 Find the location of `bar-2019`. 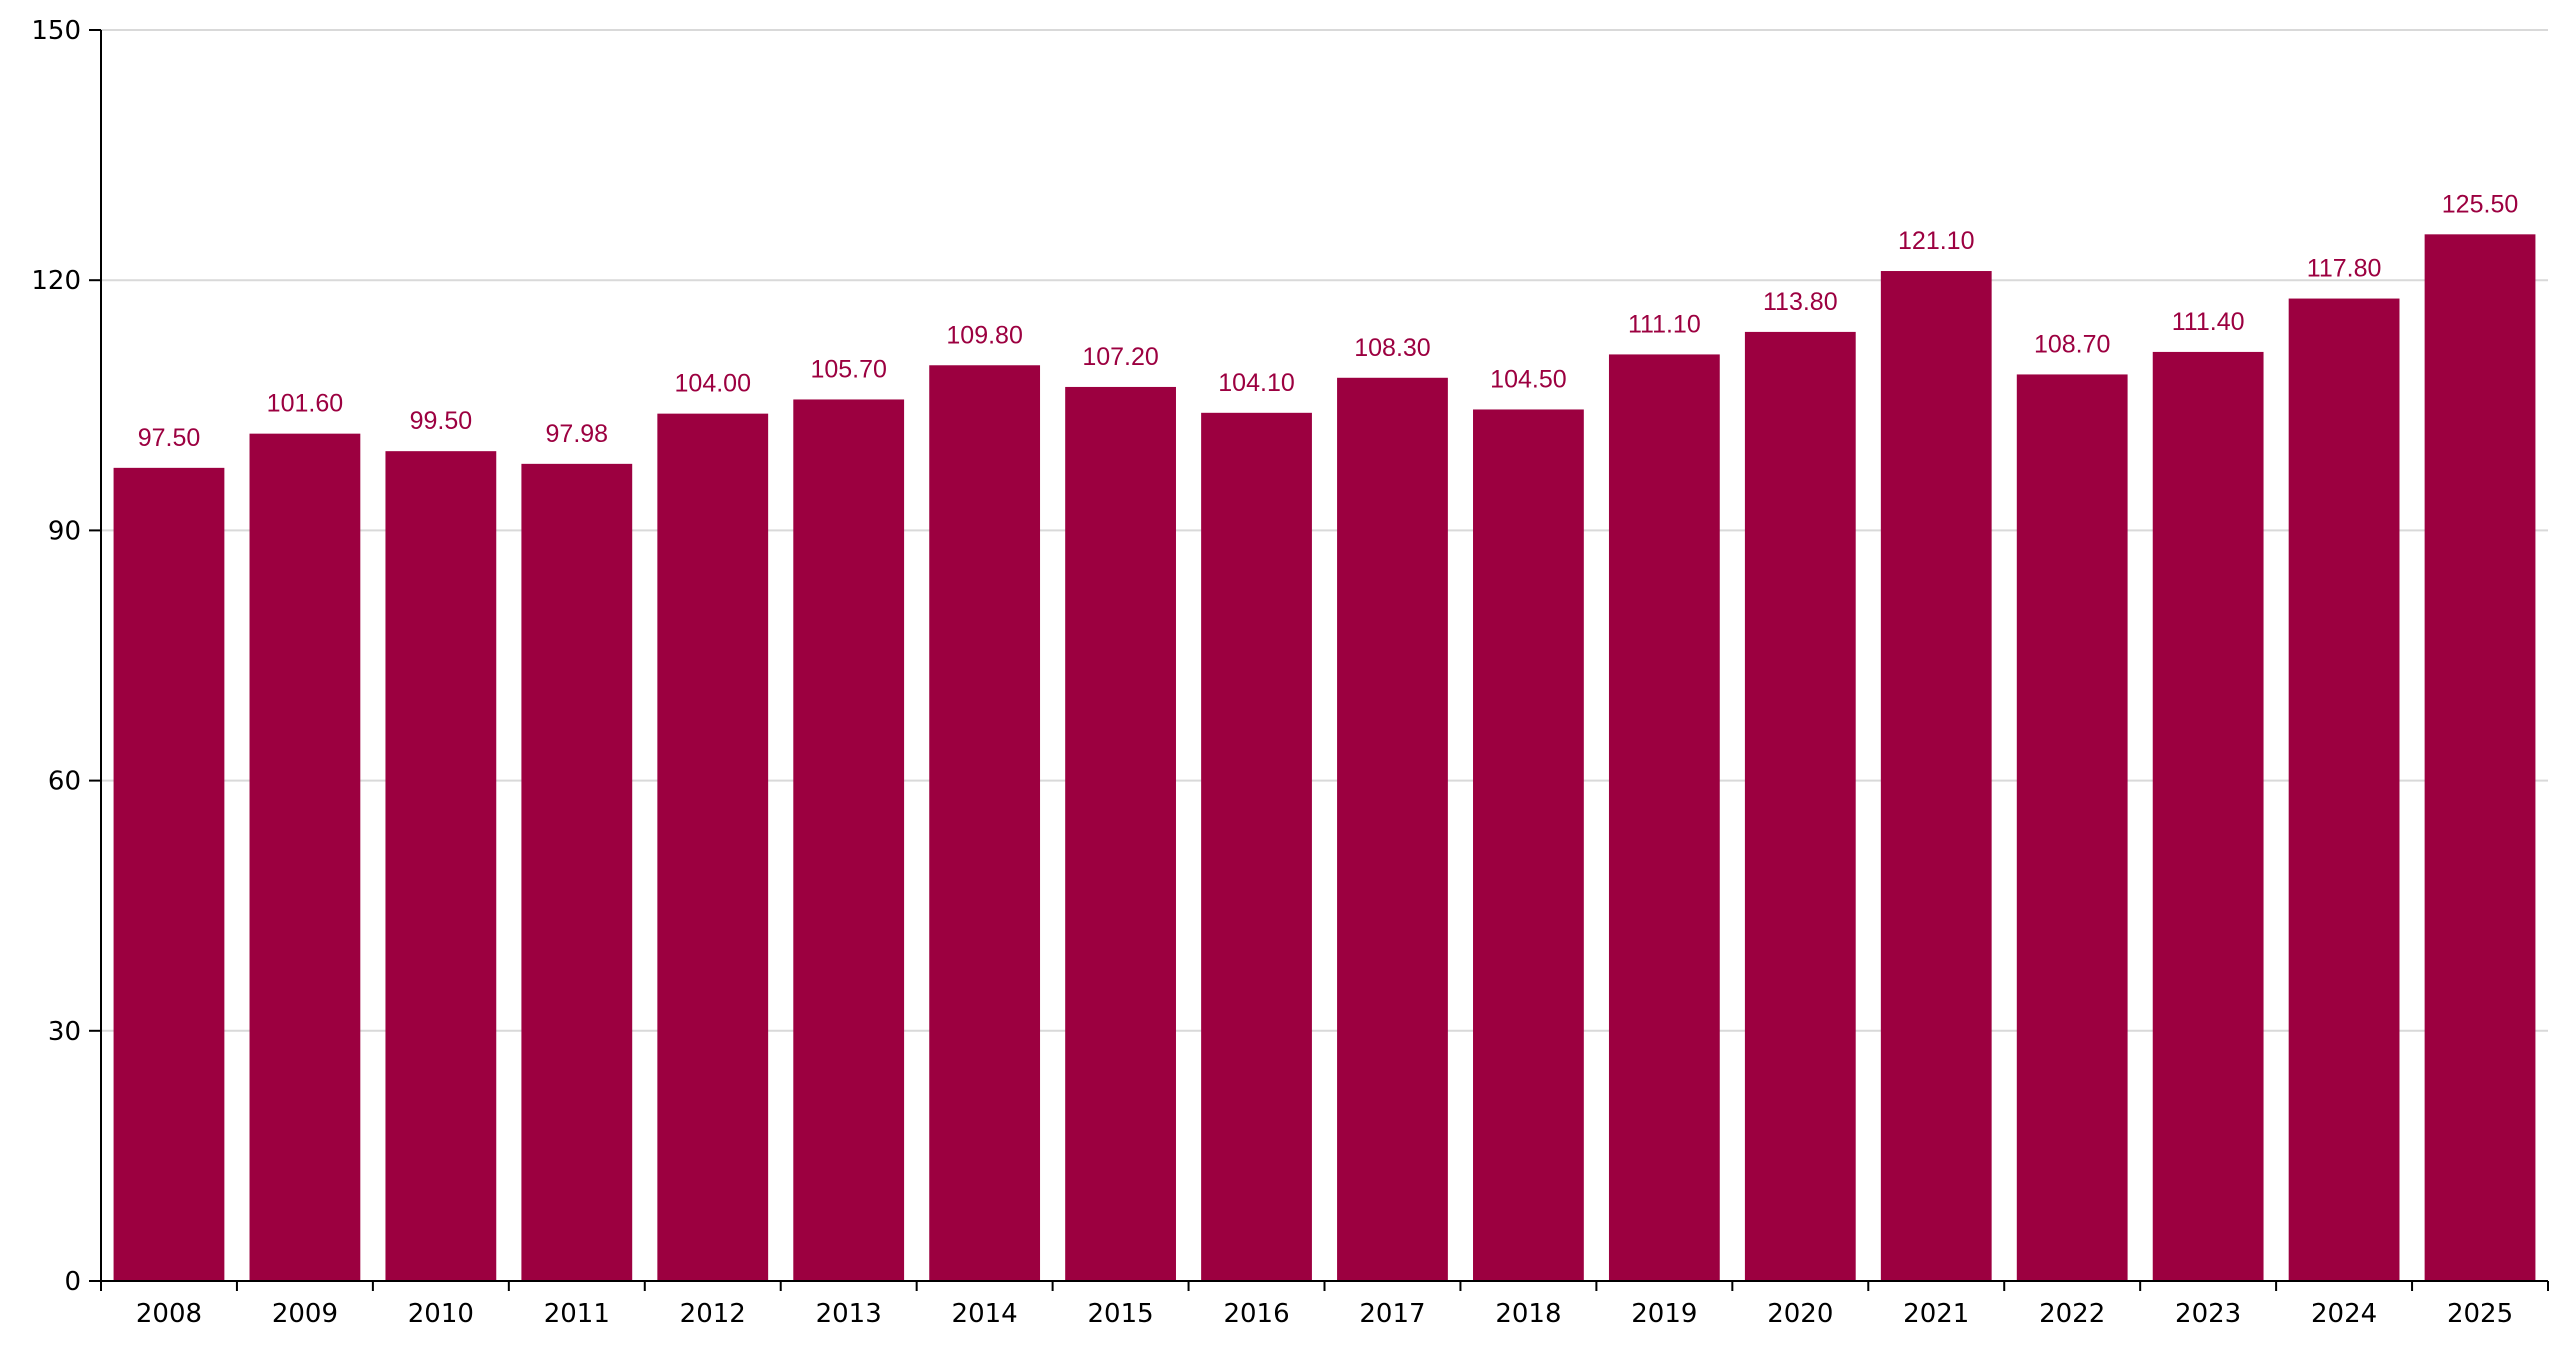

bar-2019 is located at coordinates (1664, 817).